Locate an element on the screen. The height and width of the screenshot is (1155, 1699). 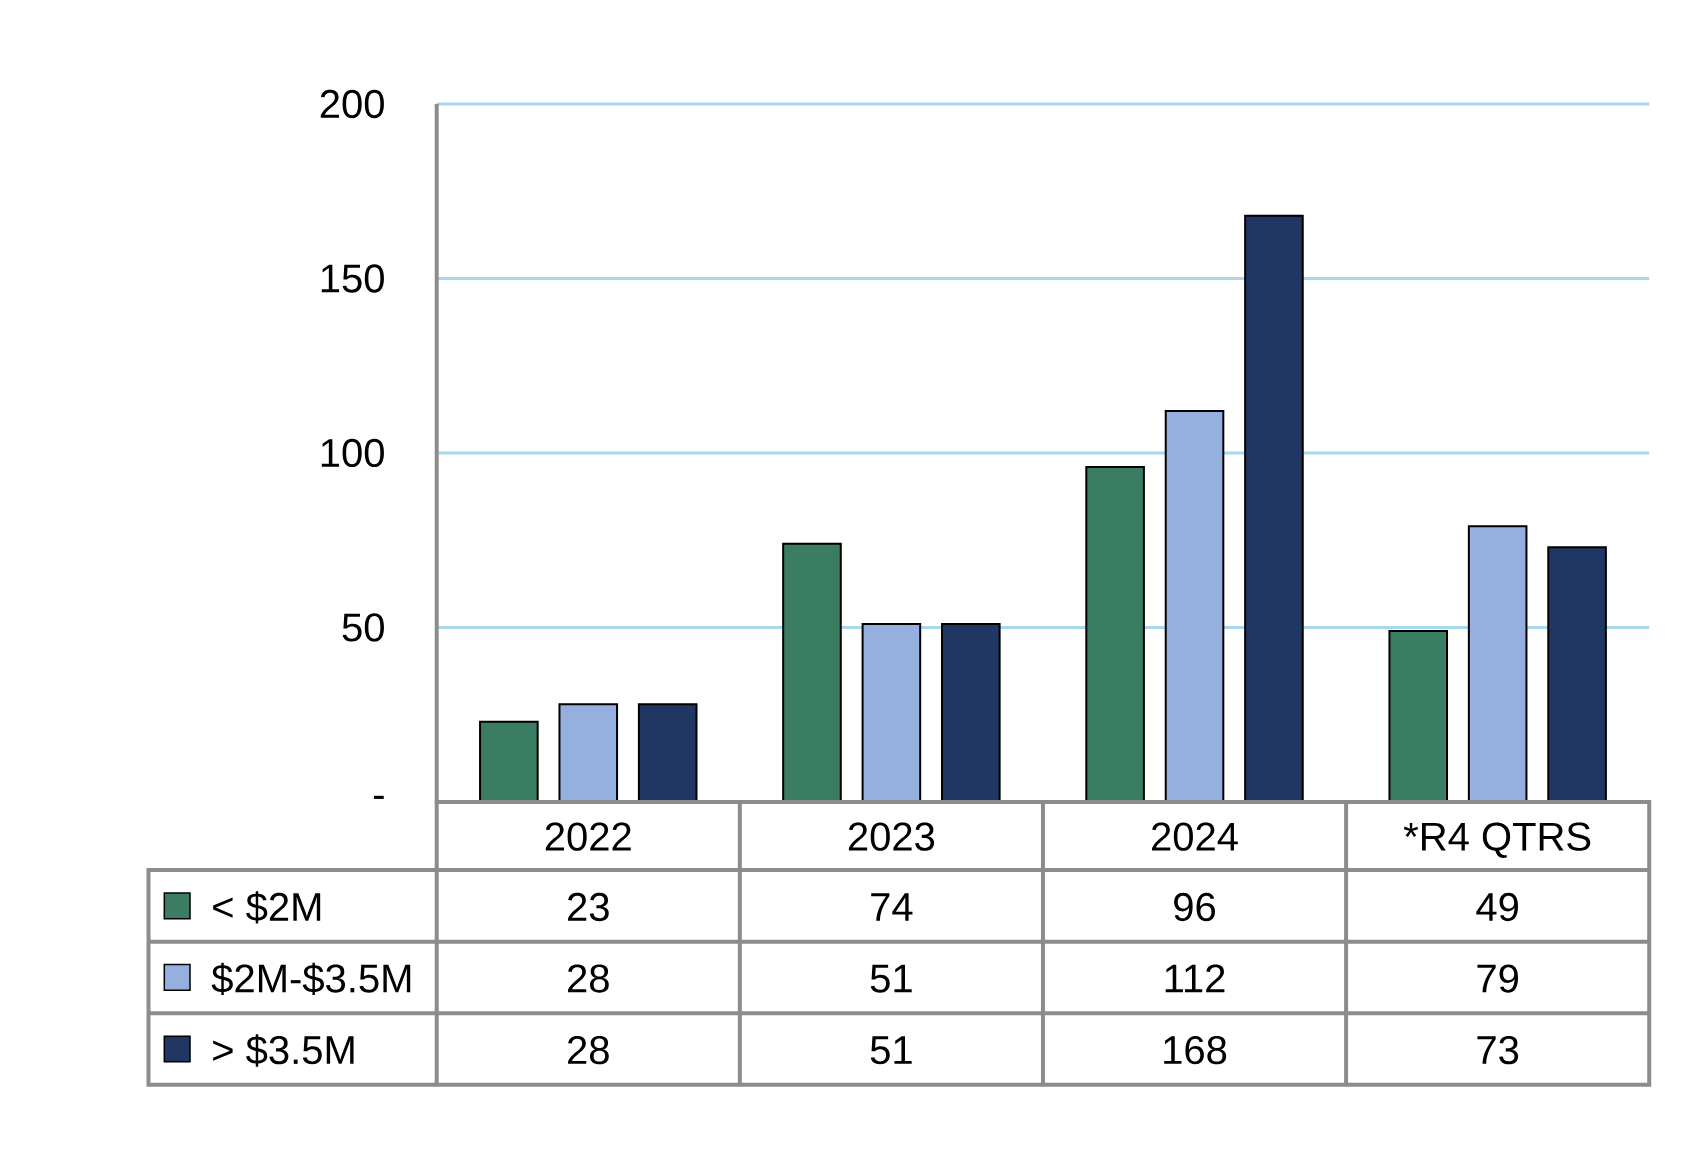
data-label: 74 is located at coordinates (892, 907).